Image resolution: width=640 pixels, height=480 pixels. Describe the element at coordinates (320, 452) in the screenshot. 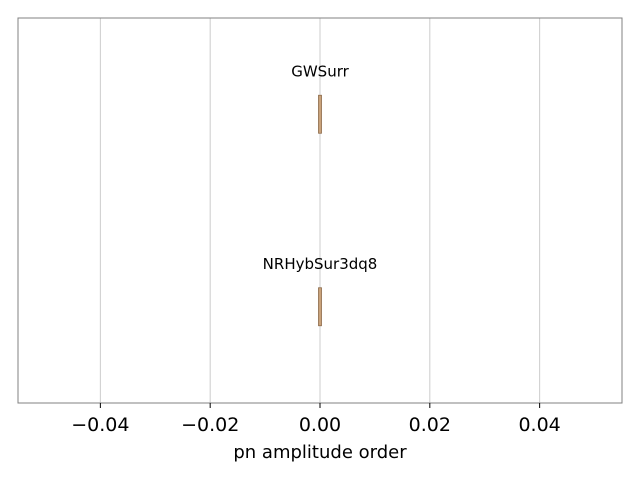

I see `x-axis-label: pn amplitude order` at that location.